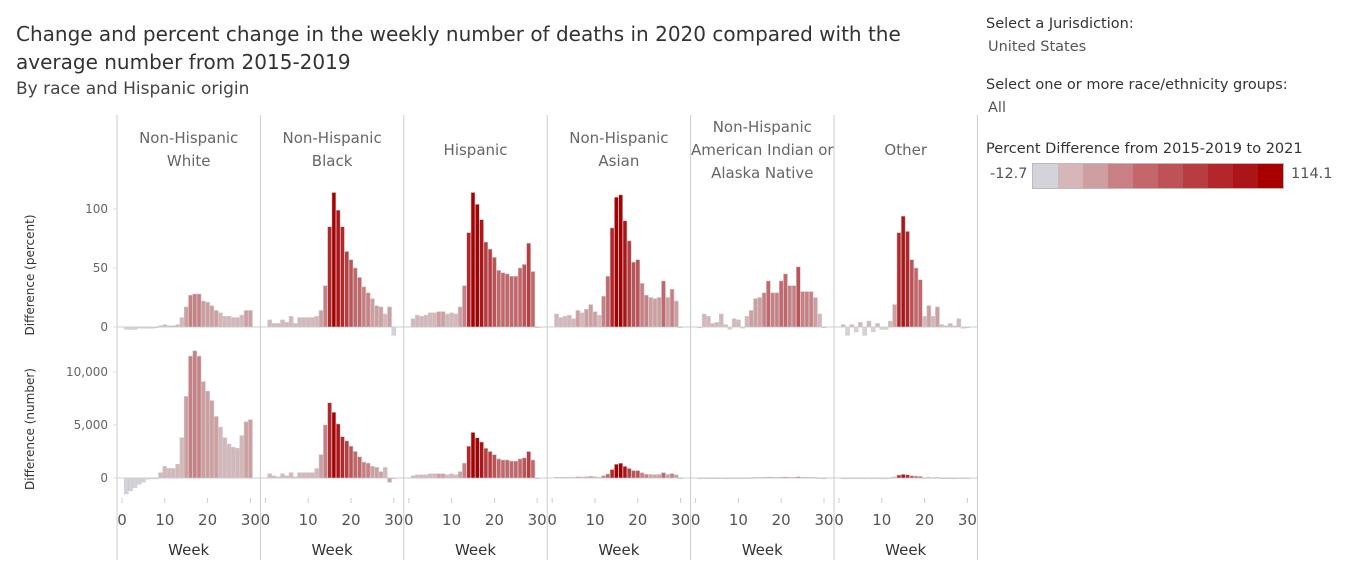 Image resolution: width=1349 pixels, height=572 pixels. Describe the element at coordinates (924, 520) in the screenshot. I see `x-tick-label: 20` at that location.